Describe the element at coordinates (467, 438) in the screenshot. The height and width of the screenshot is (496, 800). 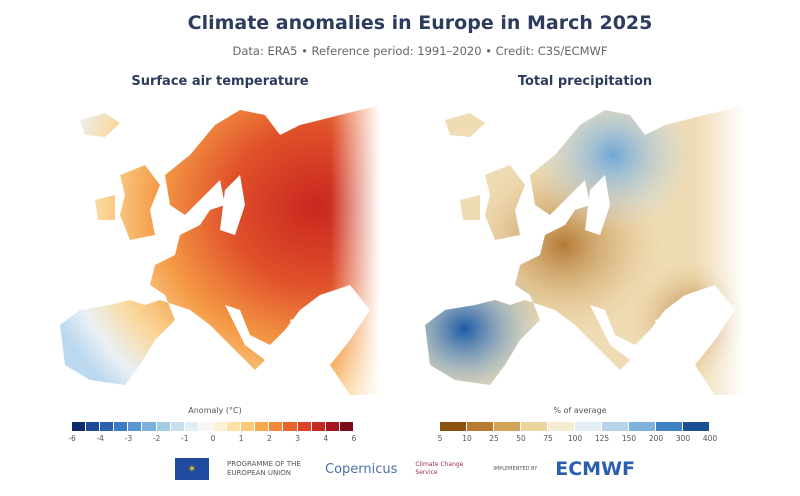
I see `colorbar-tick-label: 10` at that location.